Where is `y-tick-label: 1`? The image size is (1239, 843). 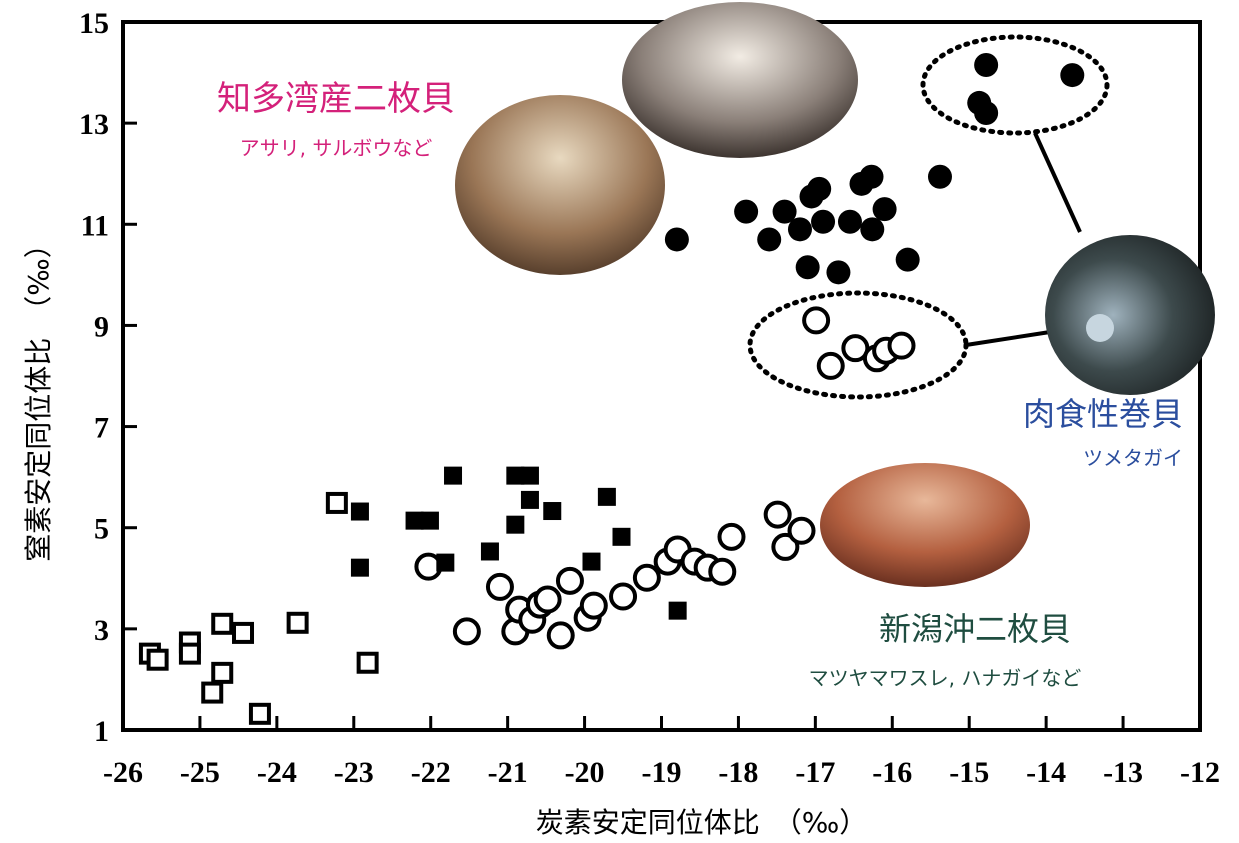
y-tick-label: 1 is located at coordinates (101, 731).